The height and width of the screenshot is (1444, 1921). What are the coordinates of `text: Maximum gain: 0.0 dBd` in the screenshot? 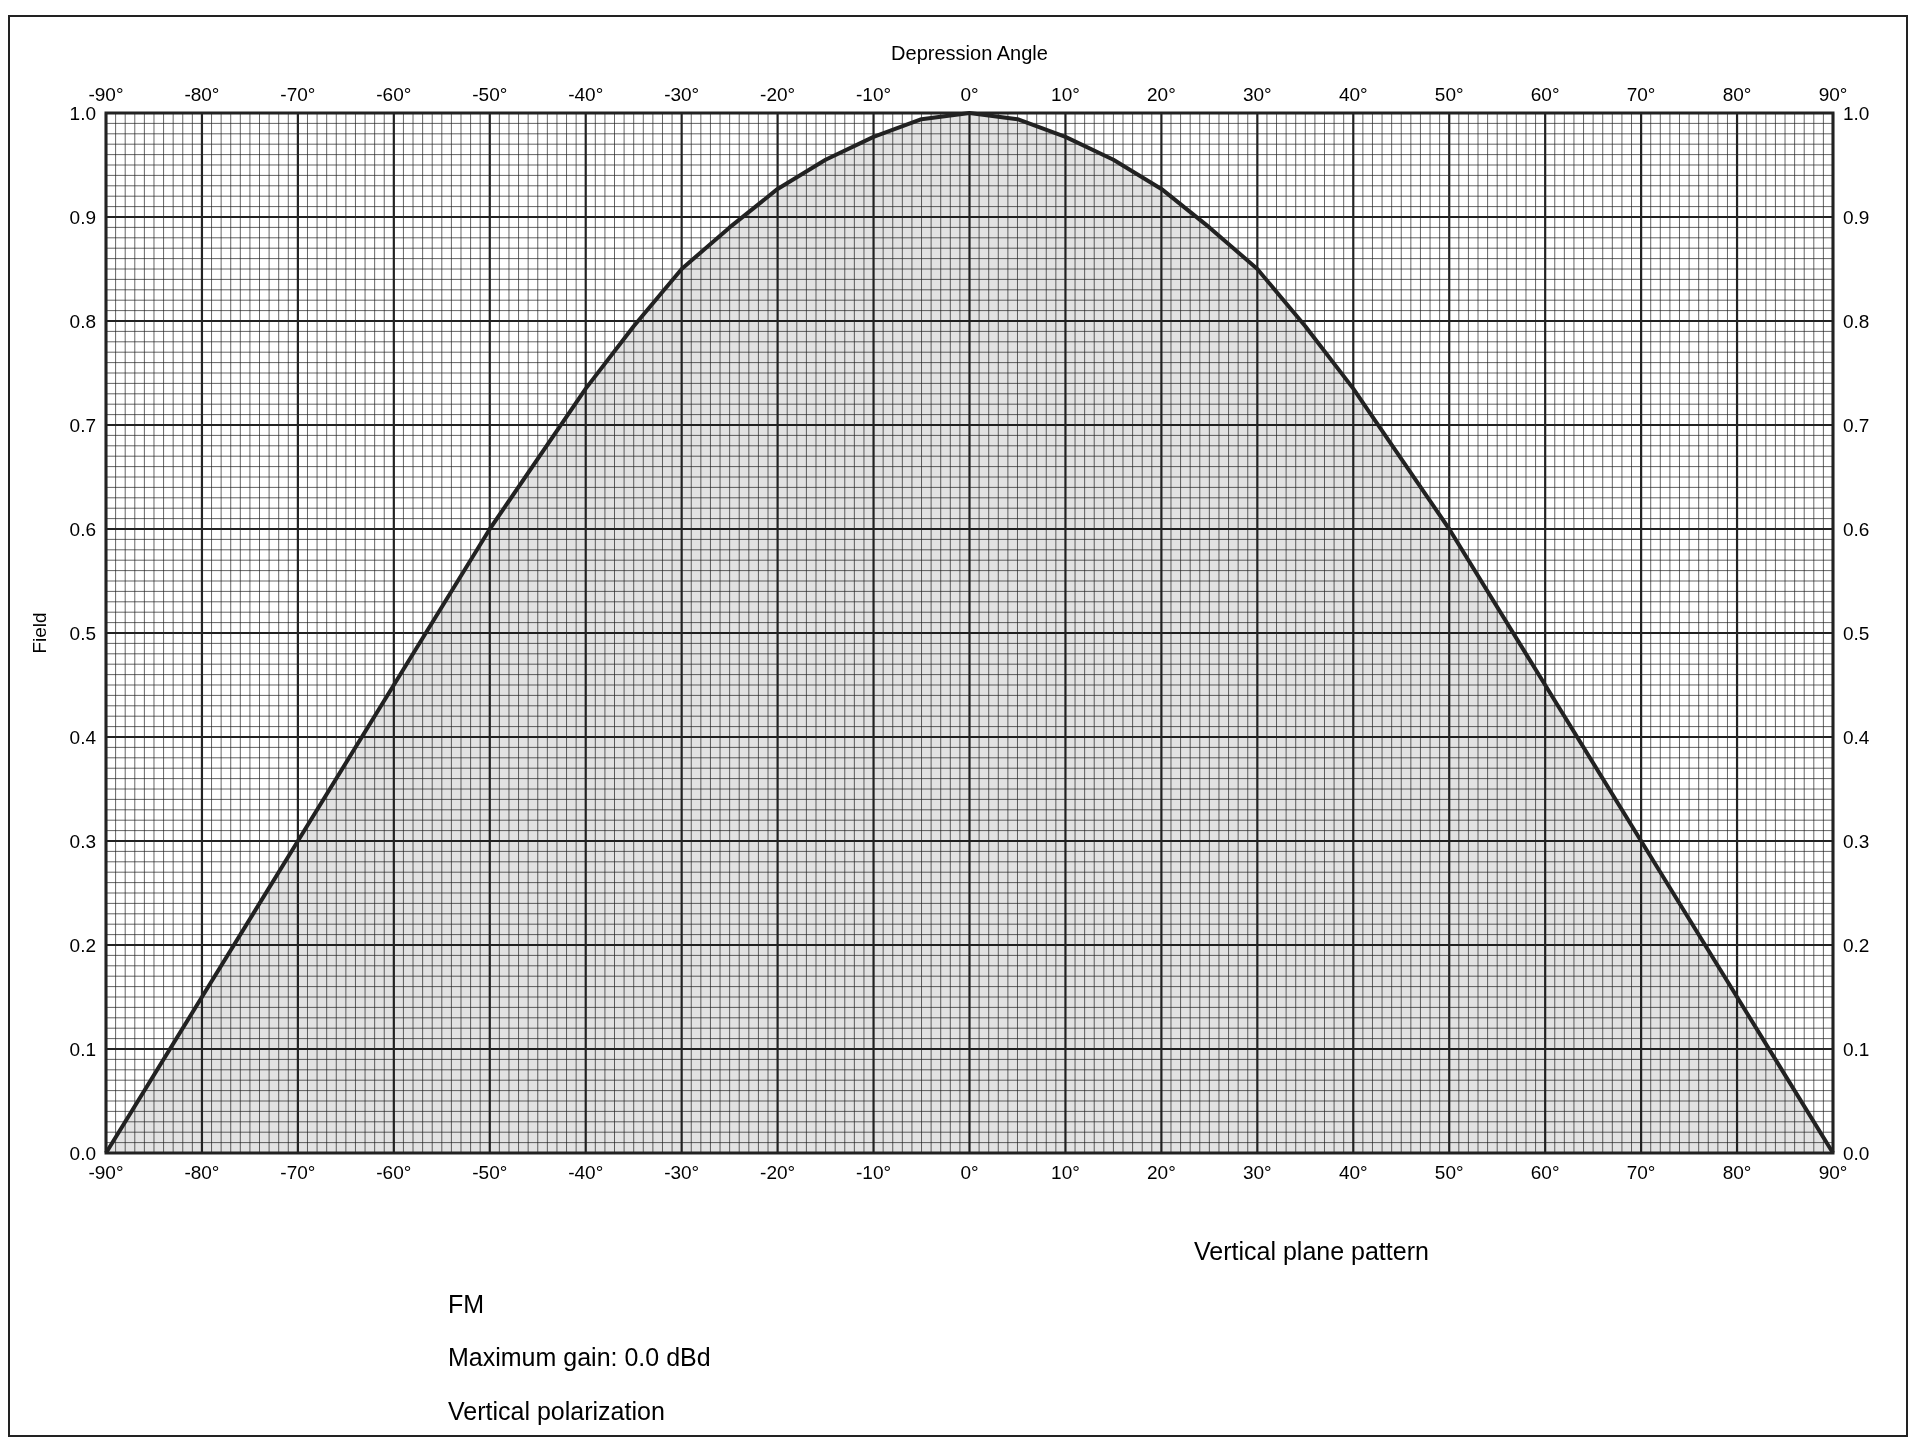 It's located at (579, 1357).